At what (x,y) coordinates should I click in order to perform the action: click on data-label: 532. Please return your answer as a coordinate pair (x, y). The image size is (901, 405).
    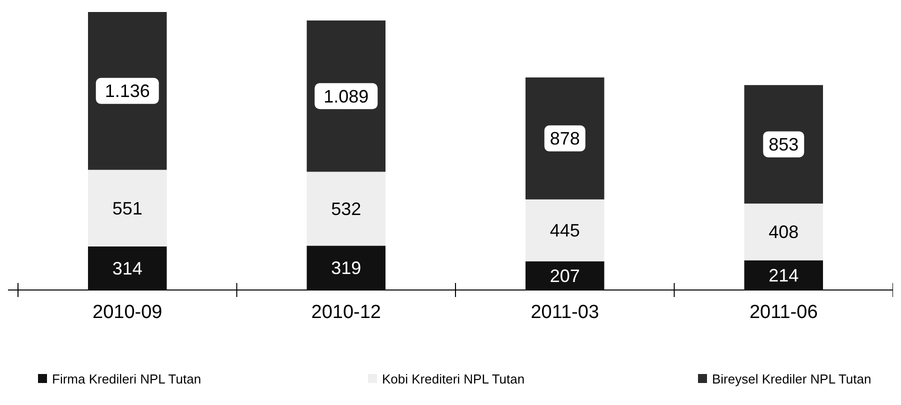
    Looking at the image, I should click on (346, 209).